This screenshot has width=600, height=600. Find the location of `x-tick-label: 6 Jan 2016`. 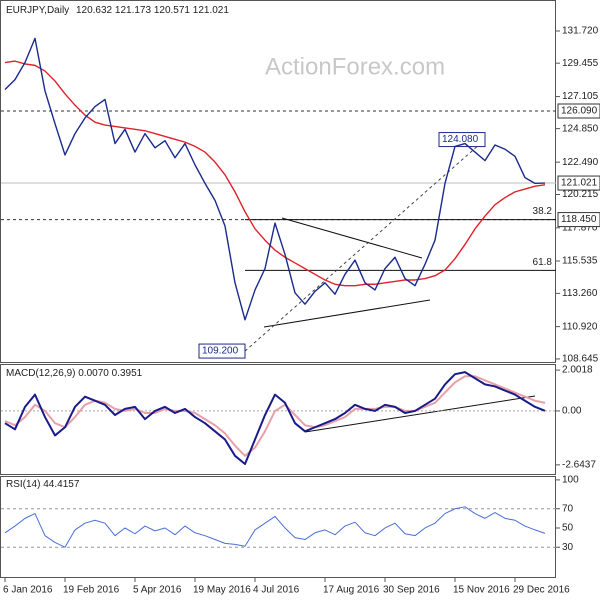

x-tick-label: 6 Jan 2016 is located at coordinates (28, 590).